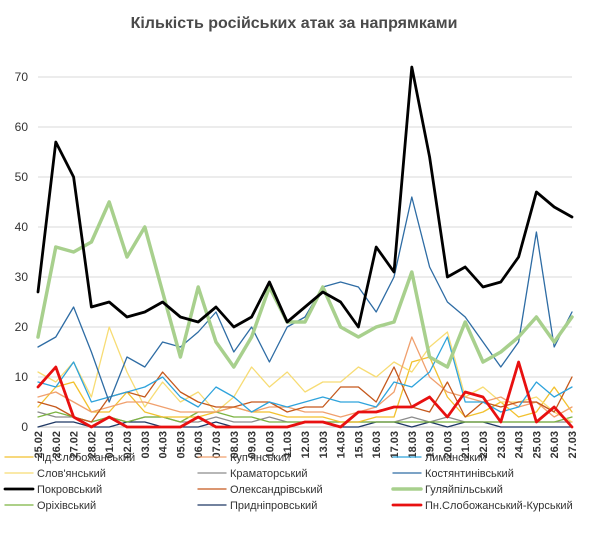 This screenshot has height=540, width=590. I want to click on legend-label: Краматорський, so click(269, 474).